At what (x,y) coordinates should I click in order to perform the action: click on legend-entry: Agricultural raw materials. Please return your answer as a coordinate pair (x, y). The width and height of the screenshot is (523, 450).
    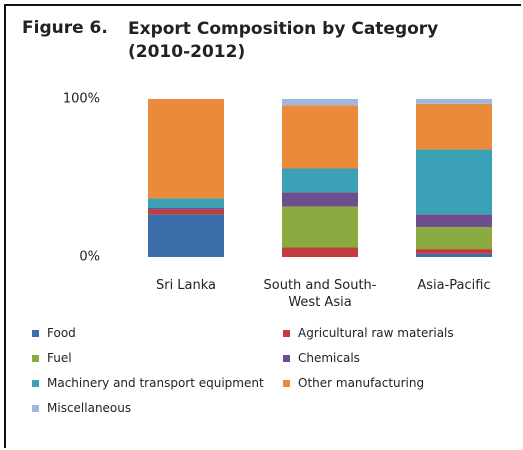
    Looking at the image, I should click on (368, 333).